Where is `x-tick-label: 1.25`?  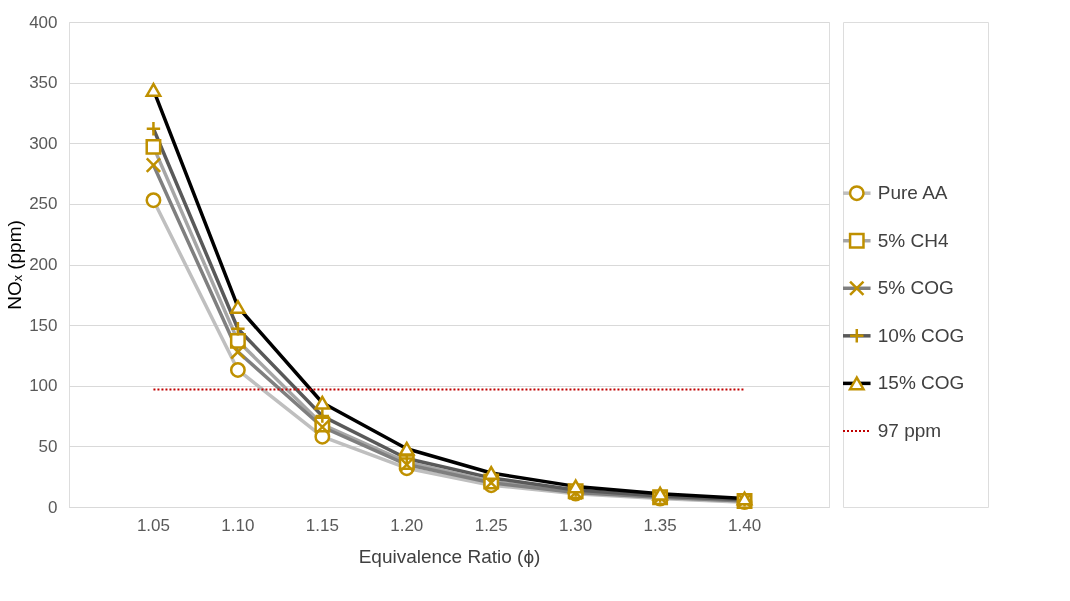 x-tick-label: 1.25 is located at coordinates (491, 525).